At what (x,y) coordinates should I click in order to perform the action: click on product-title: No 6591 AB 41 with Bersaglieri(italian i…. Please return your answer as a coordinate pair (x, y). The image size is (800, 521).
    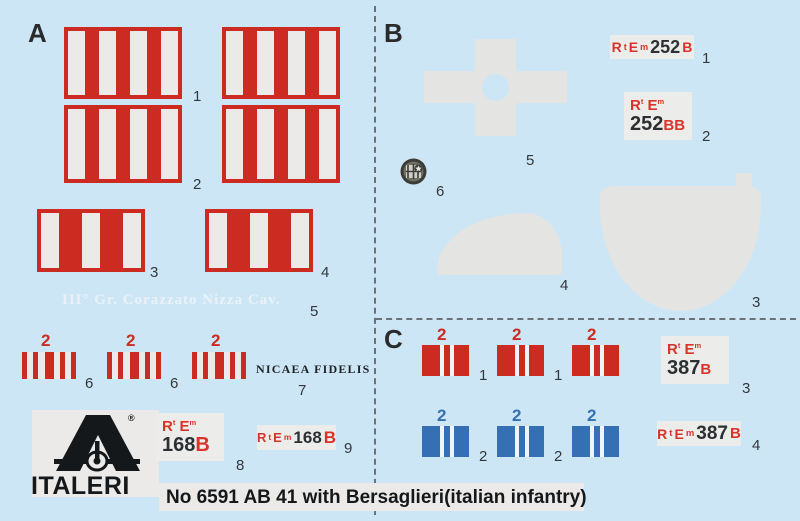
    Looking at the image, I should click on (376, 497).